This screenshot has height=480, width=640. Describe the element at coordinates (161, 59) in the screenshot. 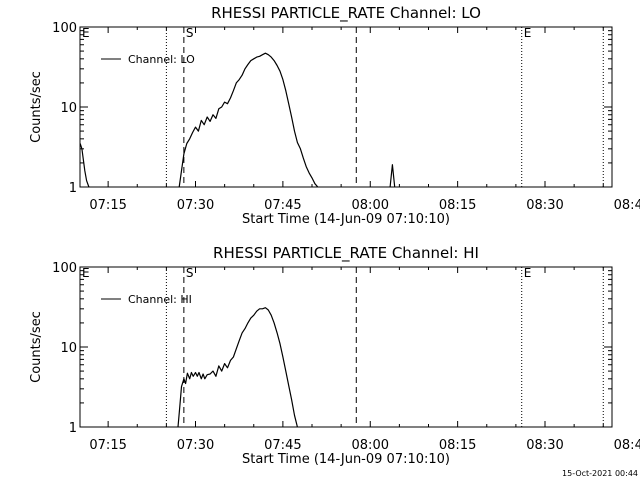

I see `legend-label: Channel: LO` at that location.